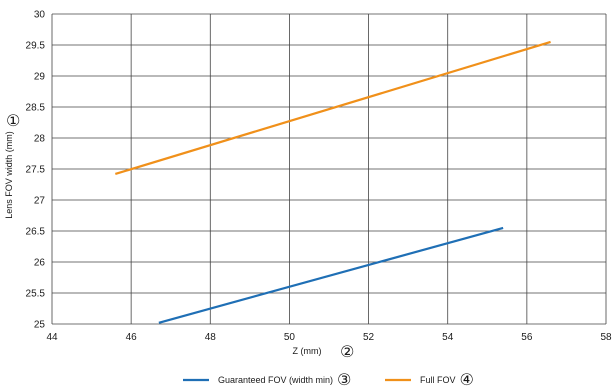 The width and height of the screenshot is (612, 388). I want to click on y-tick-label: 28.5, so click(36, 108).